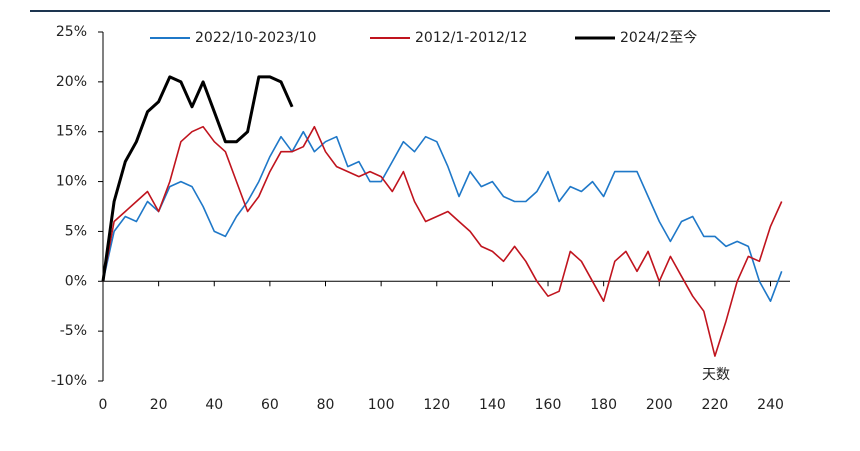 The width and height of the screenshot is (860, 451). What do you see at coordinates (659, 405) in the screenshot?
I see `x-tick-label: 200` at bounding box center [659, 405].